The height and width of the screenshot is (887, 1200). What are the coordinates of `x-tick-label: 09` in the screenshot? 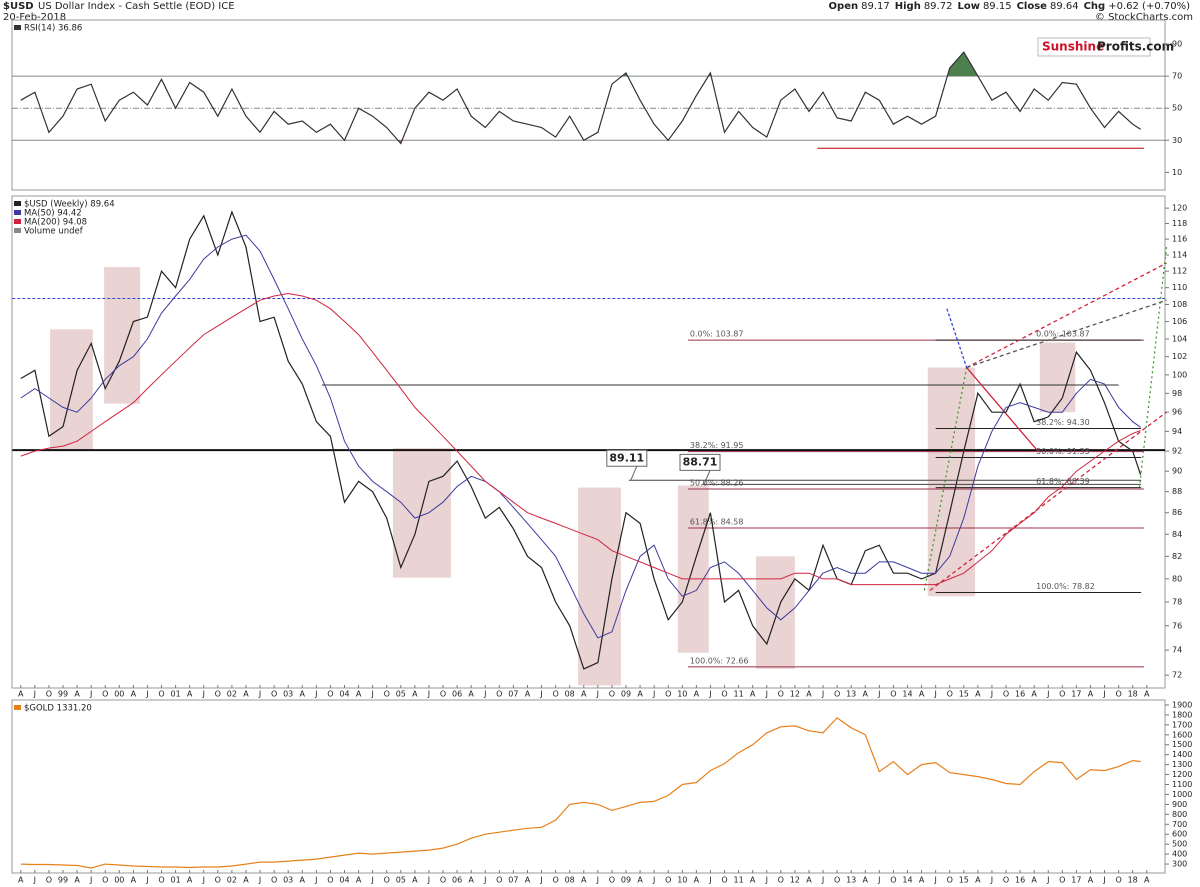 It's located at (626, 694).